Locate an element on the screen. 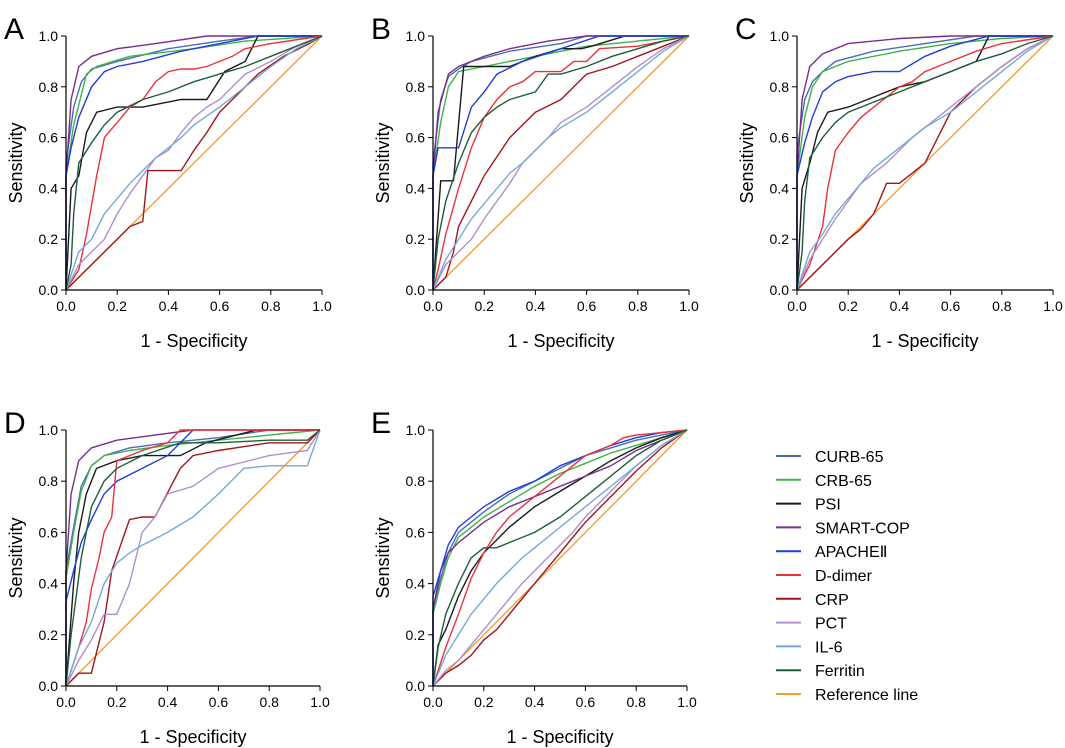 The height and width of the screenshot is (748, 1065). panel-b-line-reference-line is located at coordinates (561, 163).